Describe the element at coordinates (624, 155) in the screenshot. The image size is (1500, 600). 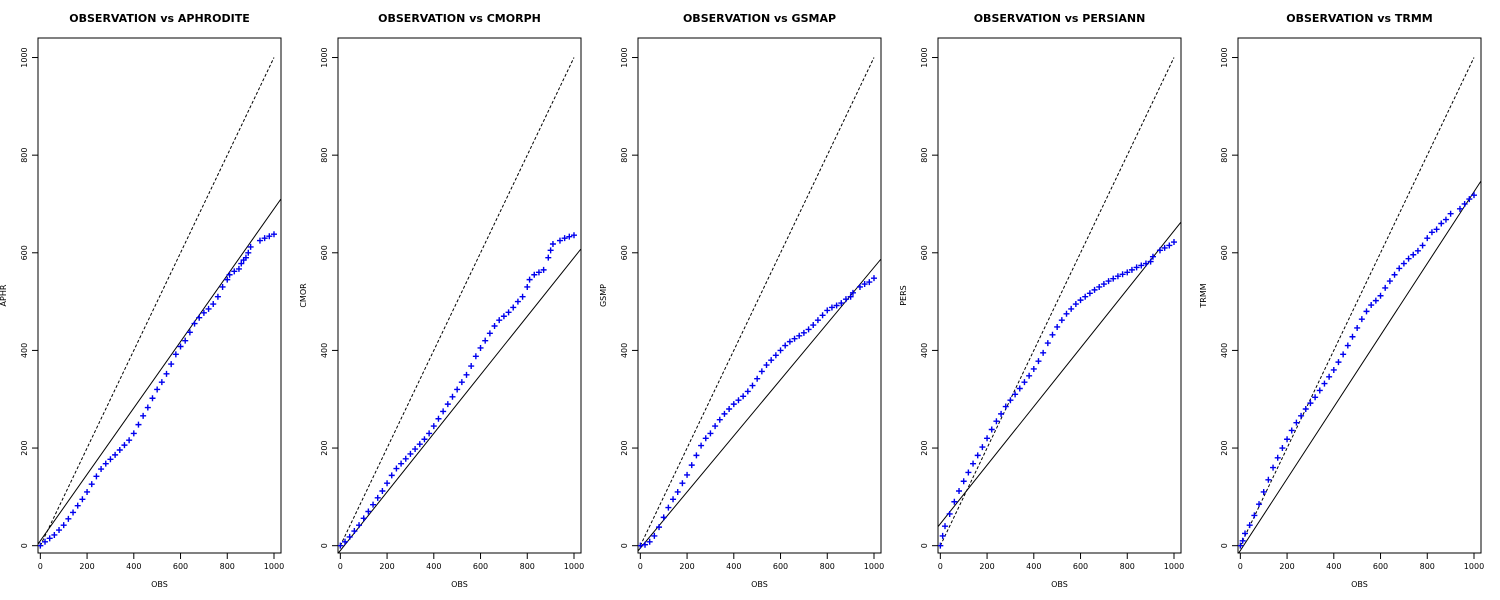
I see `y-tick-label: 800` at that location.